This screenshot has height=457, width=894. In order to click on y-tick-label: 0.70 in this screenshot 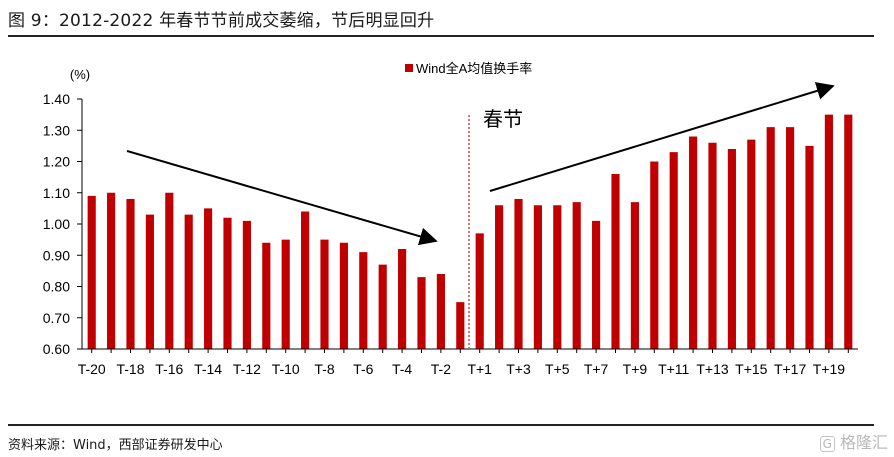, I will do `click(56, 318)`.